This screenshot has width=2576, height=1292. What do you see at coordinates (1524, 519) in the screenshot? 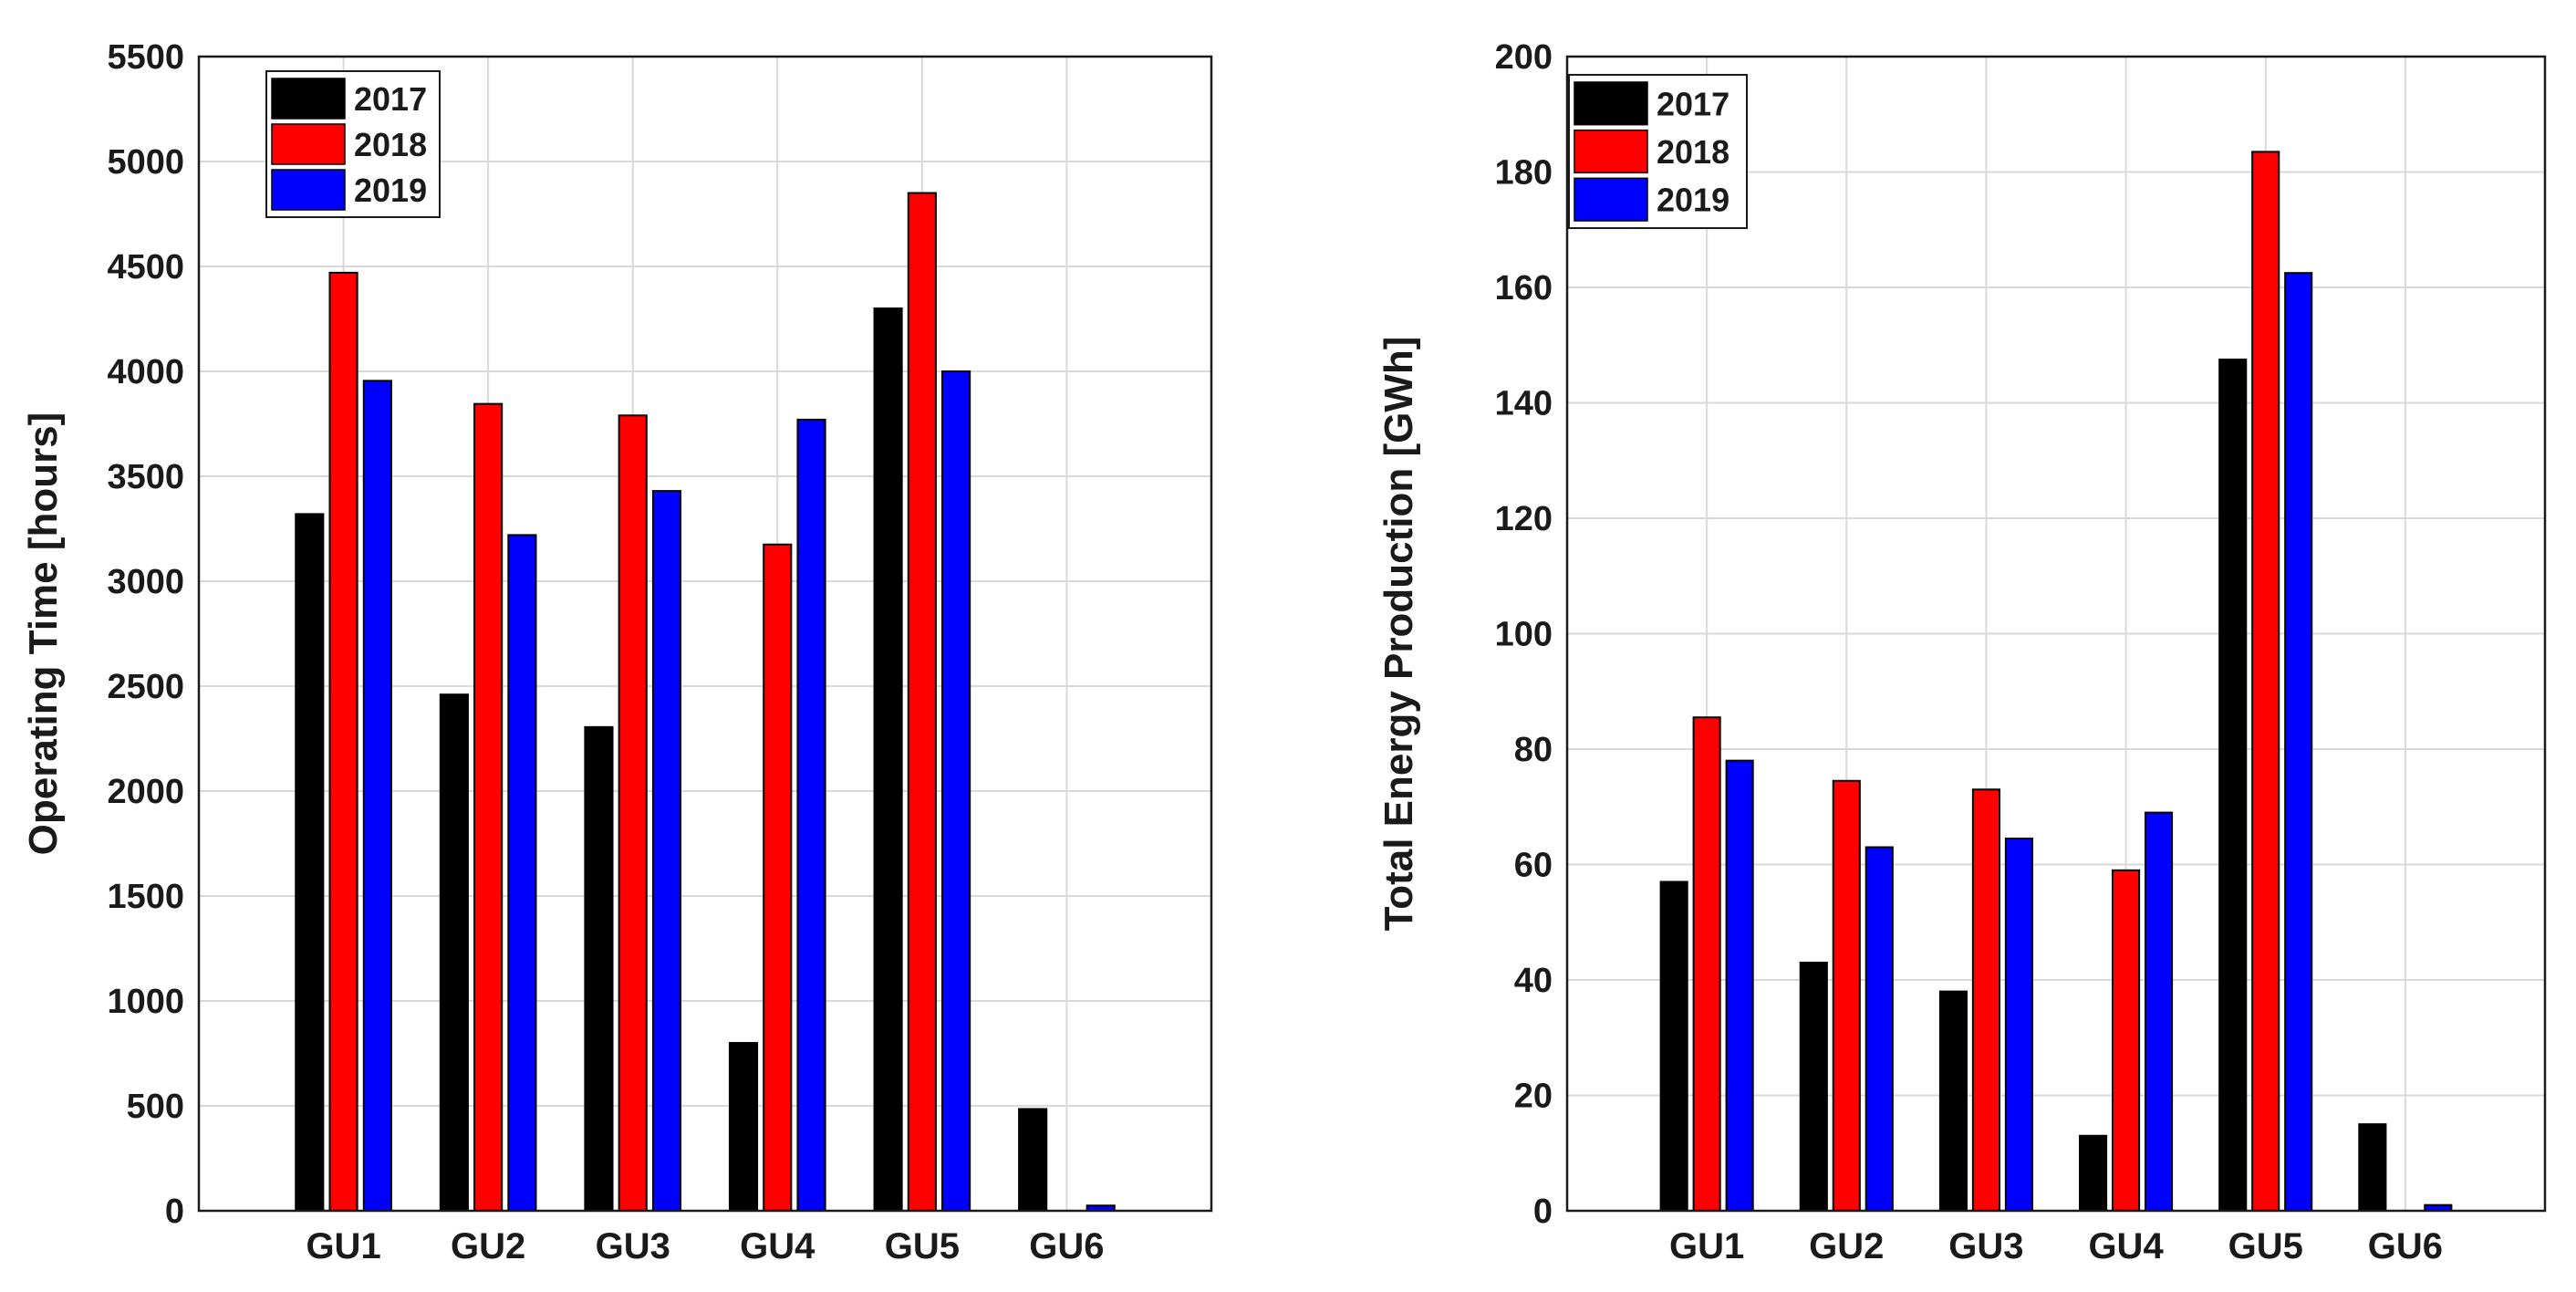
I see `y-tick-label: 120` at bounding box center [1524, 519].